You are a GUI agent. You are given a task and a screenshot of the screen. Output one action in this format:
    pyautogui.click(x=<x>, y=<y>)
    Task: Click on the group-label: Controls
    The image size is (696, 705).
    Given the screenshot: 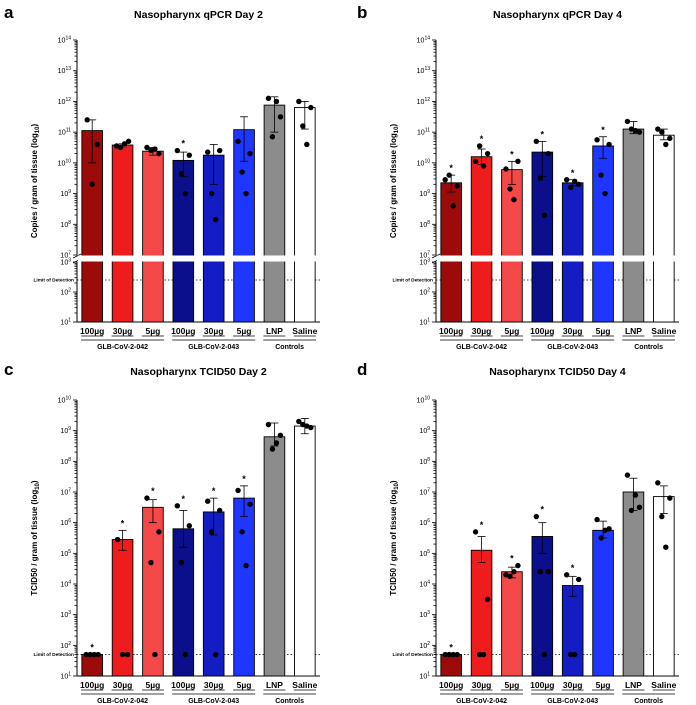 What is the action you would take?
    pyautogui.click(x=648, y=347)
    